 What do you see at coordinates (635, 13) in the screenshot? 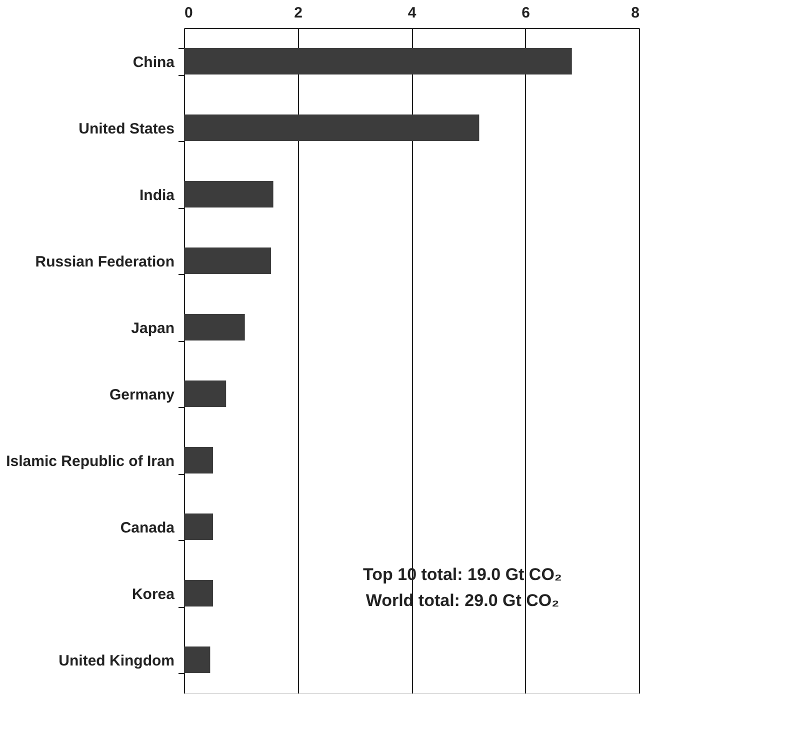
I see `x-tick-label: 8` at bounding box center [635, 13].